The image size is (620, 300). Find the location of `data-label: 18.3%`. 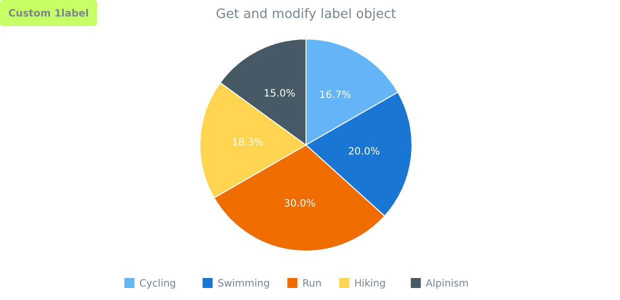

data-label: 18.3% is located at coordinates (248, 142).